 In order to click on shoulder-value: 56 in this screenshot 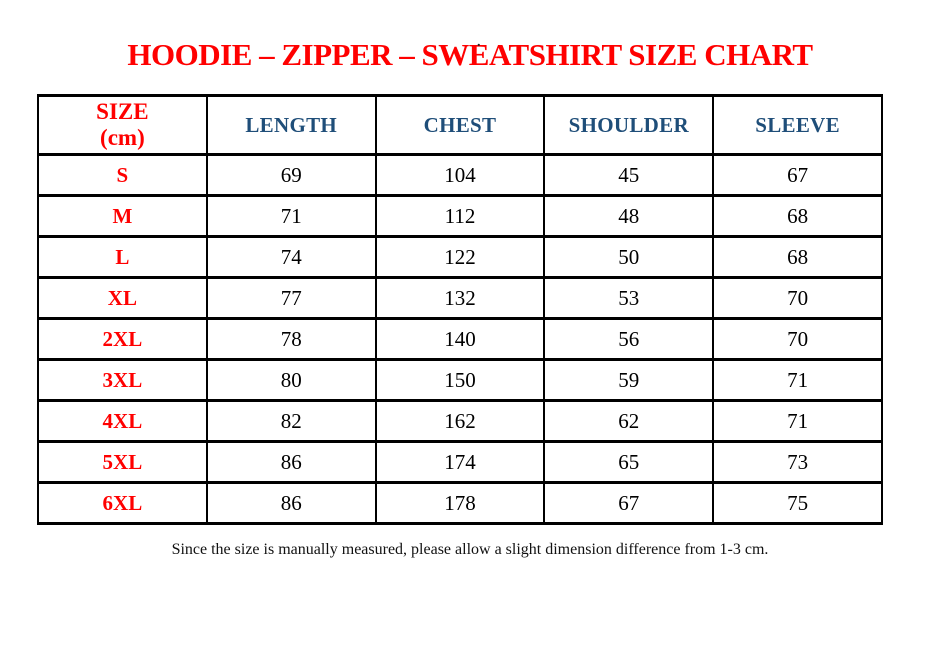, I will do `click(629, 339)`.